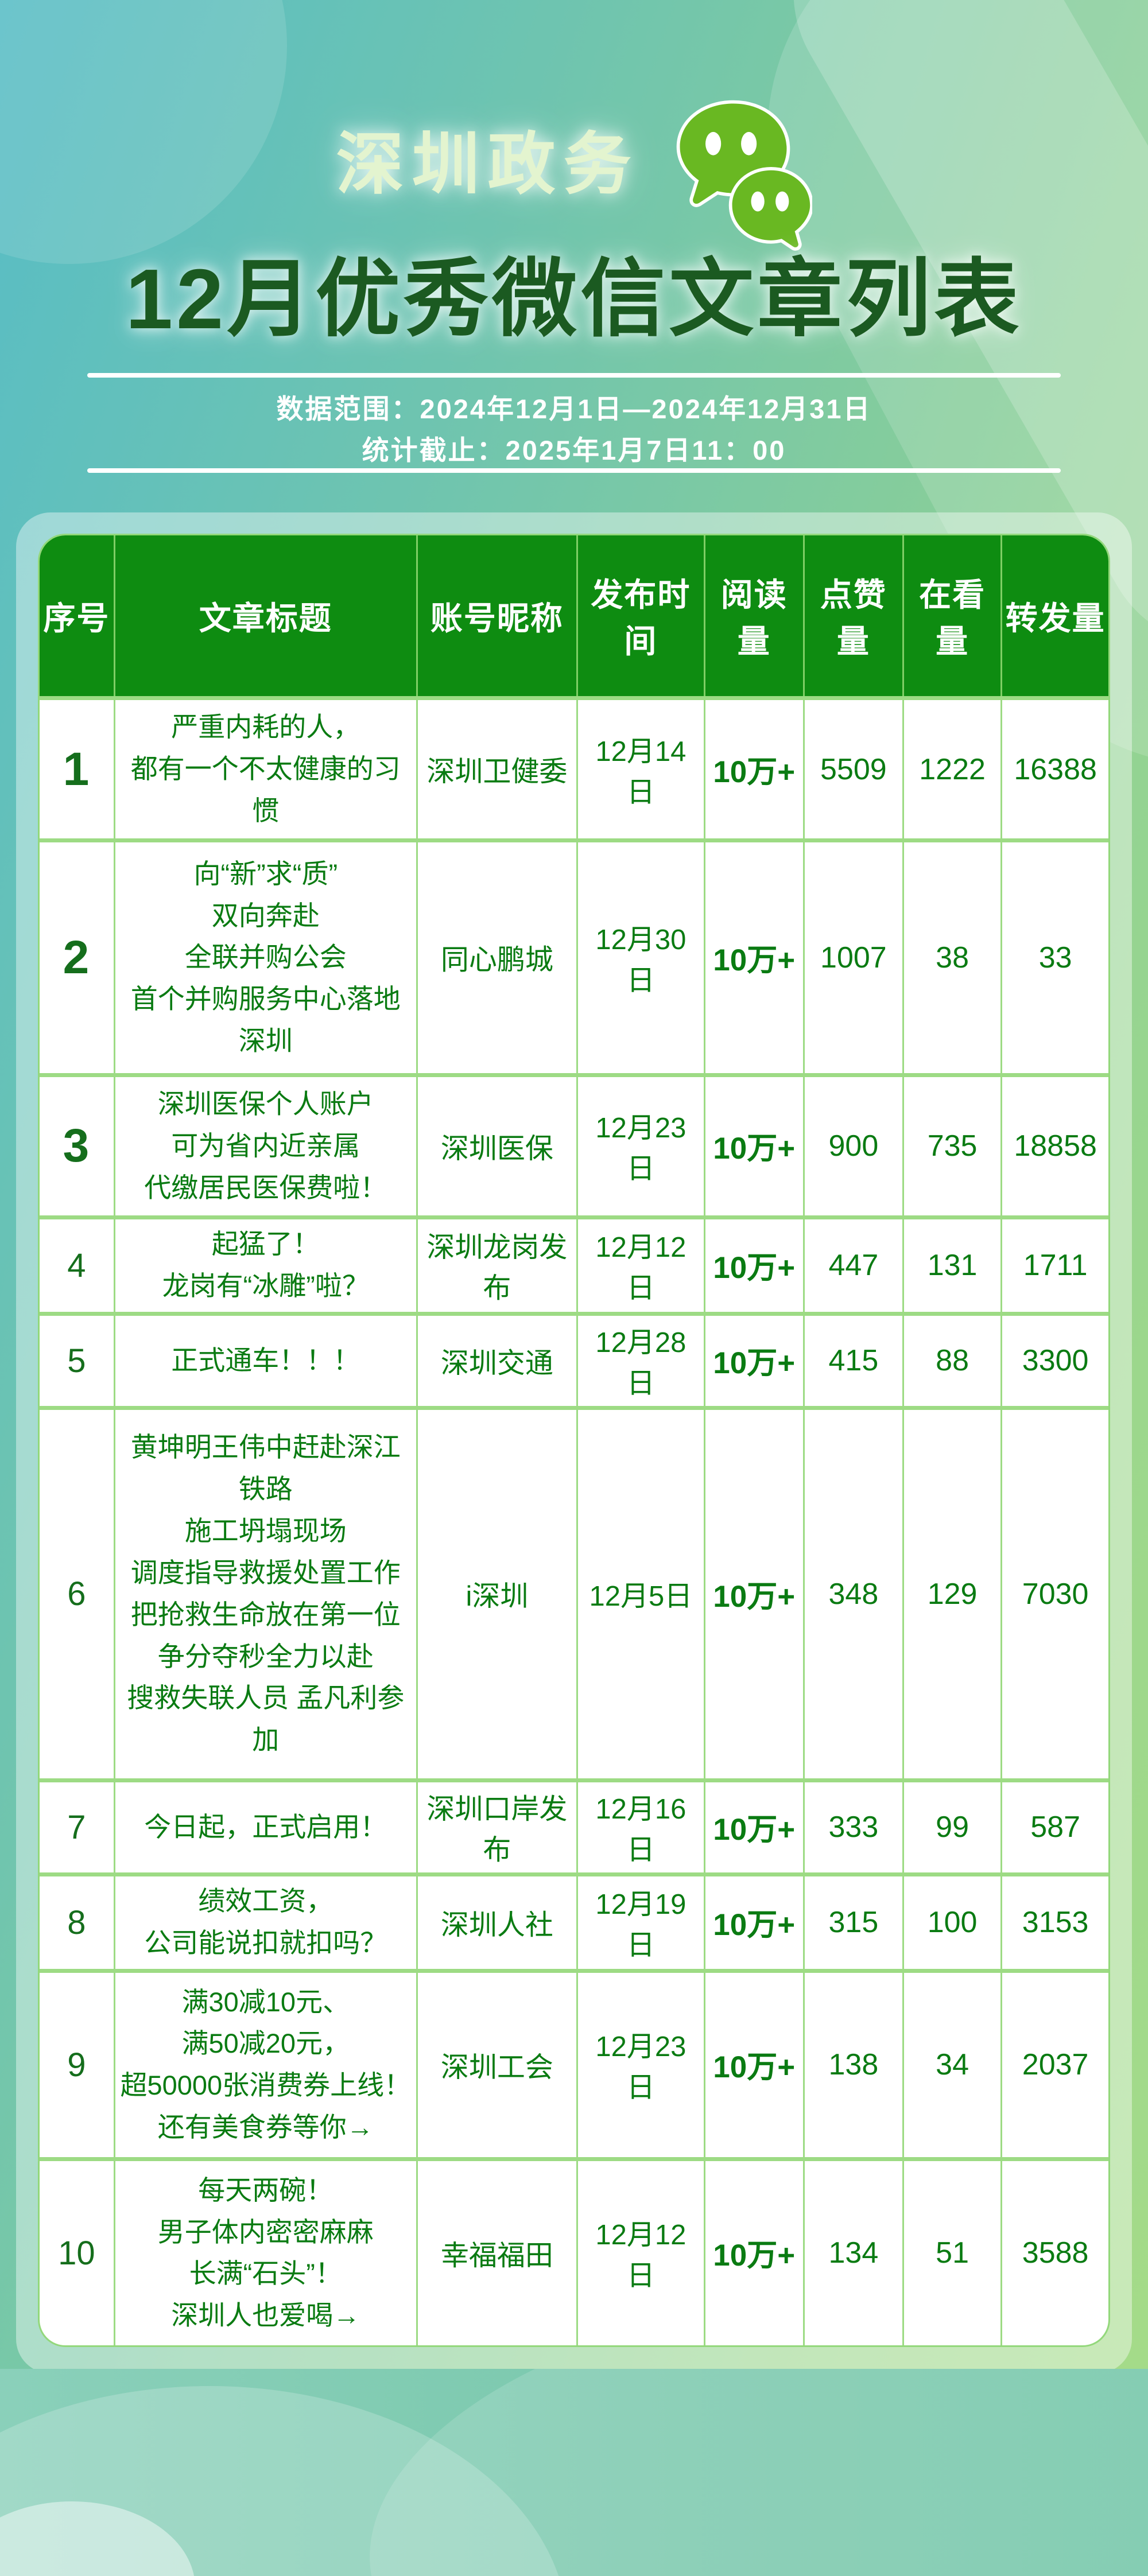  I want to click on publish-date-cell: 12月19日, so click(640, 1921).